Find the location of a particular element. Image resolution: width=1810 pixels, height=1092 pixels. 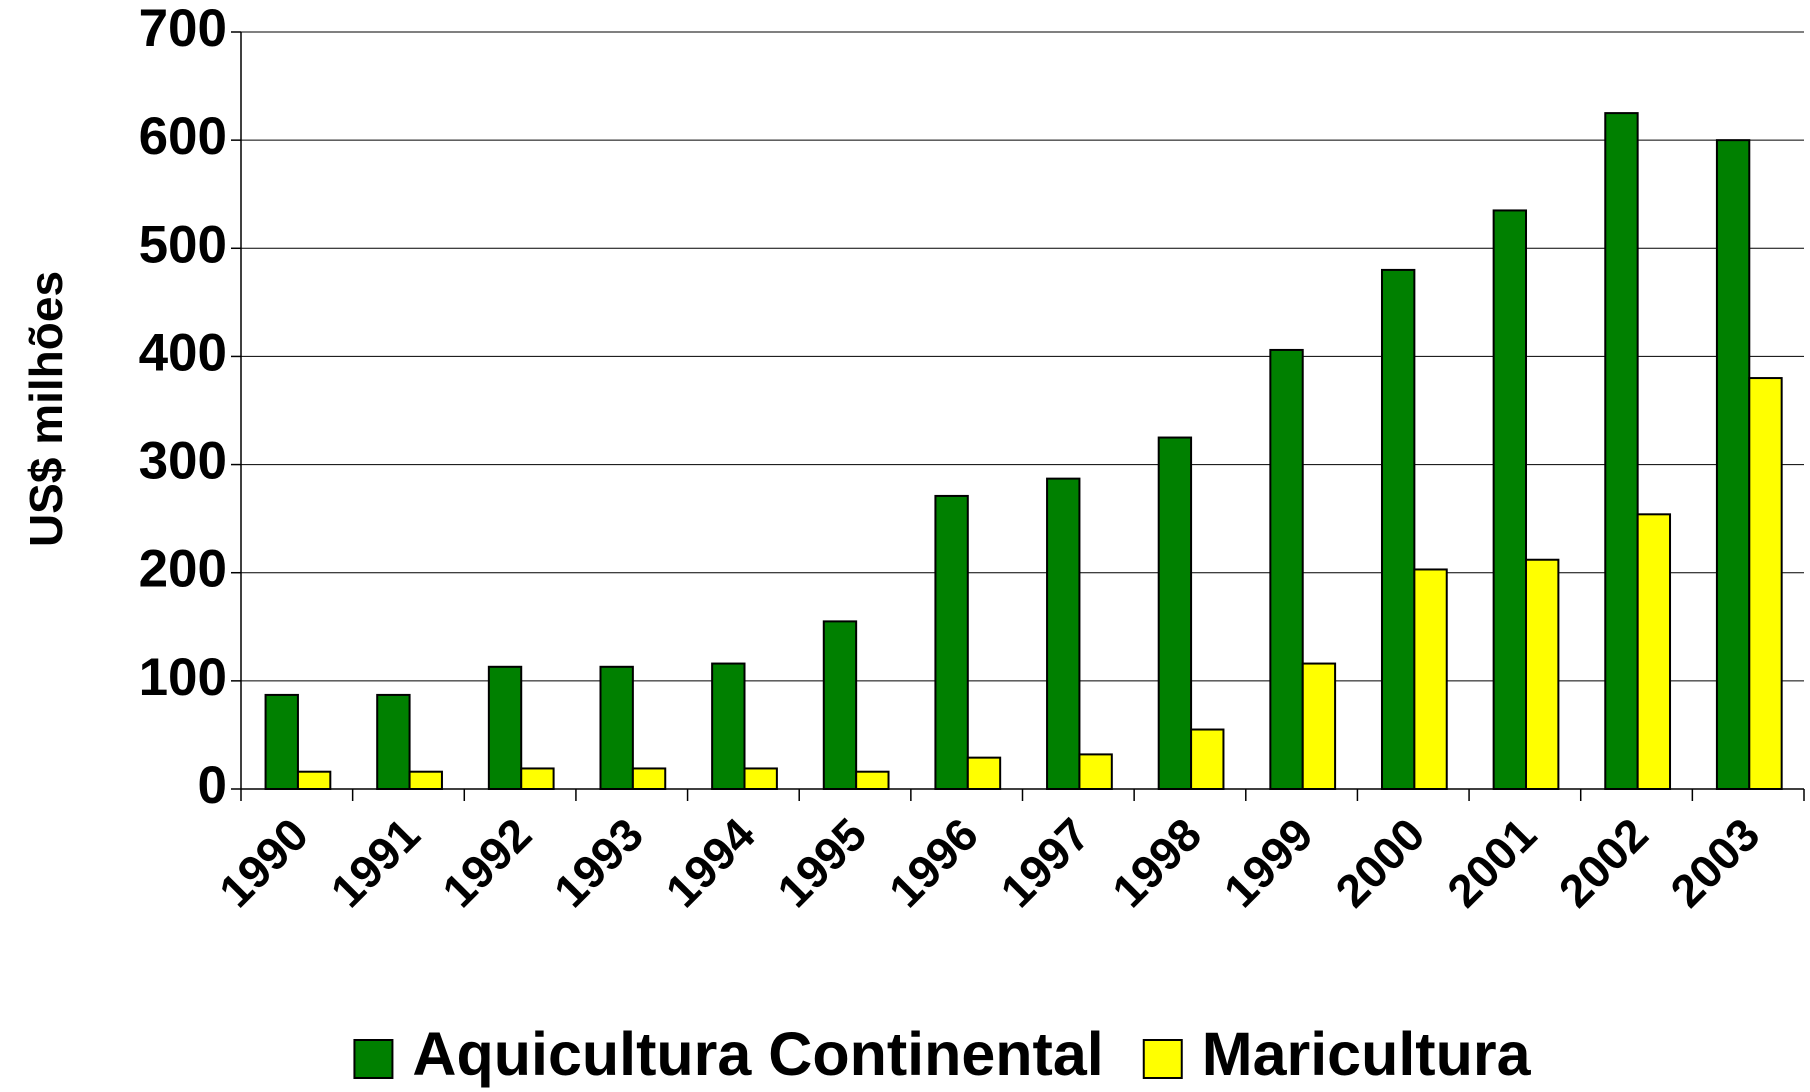

legend-label: Maricultura is located at coordinates (1367, 1054).